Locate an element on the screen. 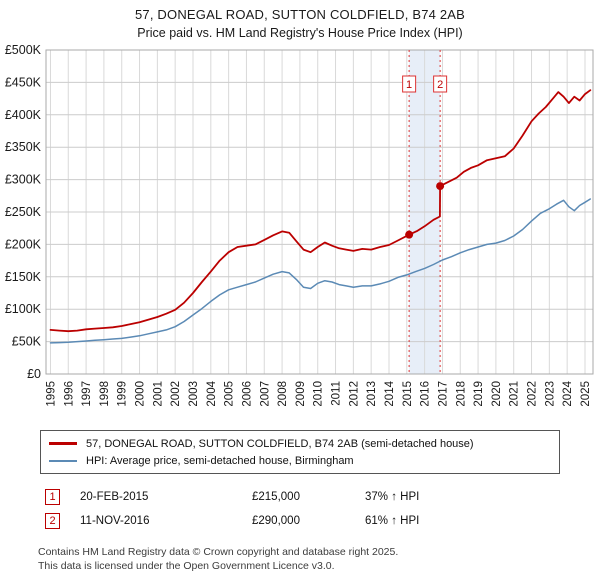 The width and height of the screenshot is (600, 573). y-axis-label: £200K is located at coordinates (23, 244).